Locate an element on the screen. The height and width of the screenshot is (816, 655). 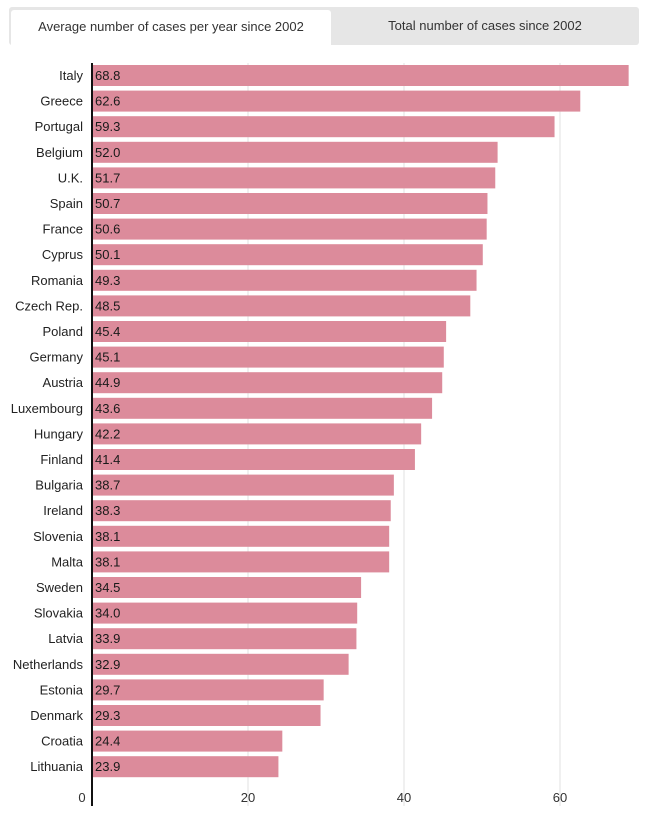
value-label: 51.7 is located at coordinates (107, 177).